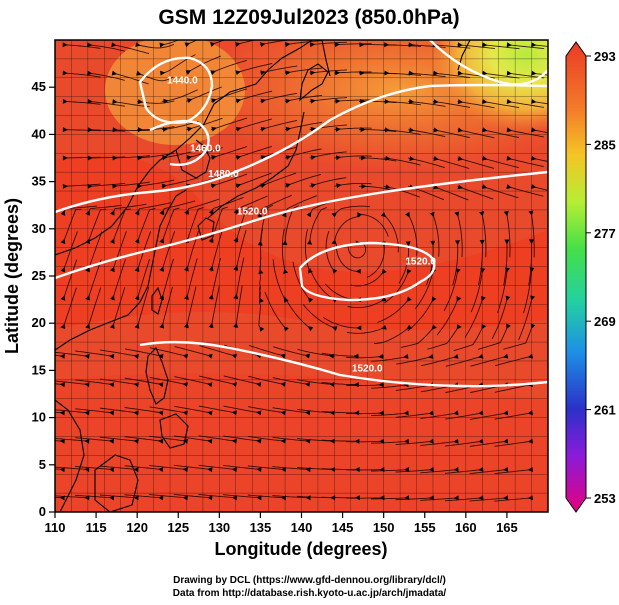 The width and height of the screenshot is (619, 605). I want to click on contour-label: 1520.0, so click(367, 368).